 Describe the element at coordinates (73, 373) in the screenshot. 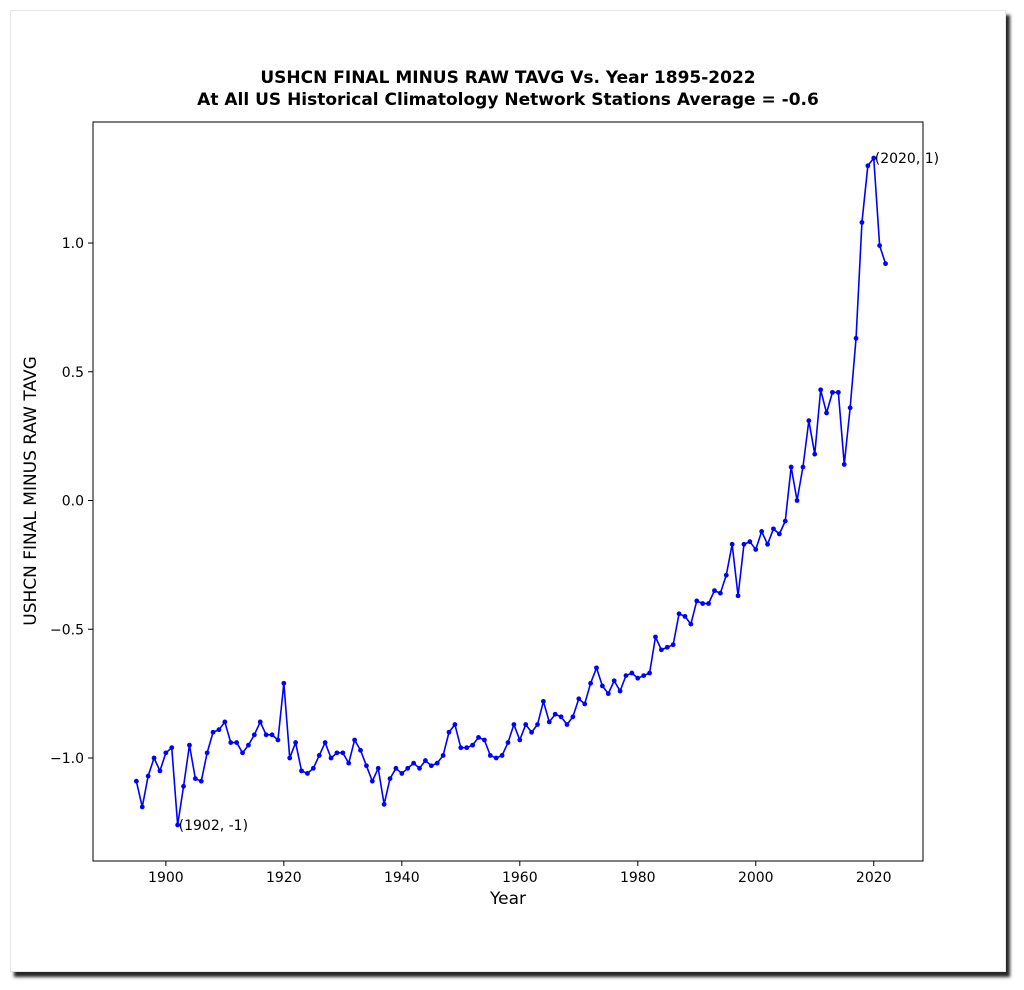

I see `y-tick-label: 0.5` at that location.